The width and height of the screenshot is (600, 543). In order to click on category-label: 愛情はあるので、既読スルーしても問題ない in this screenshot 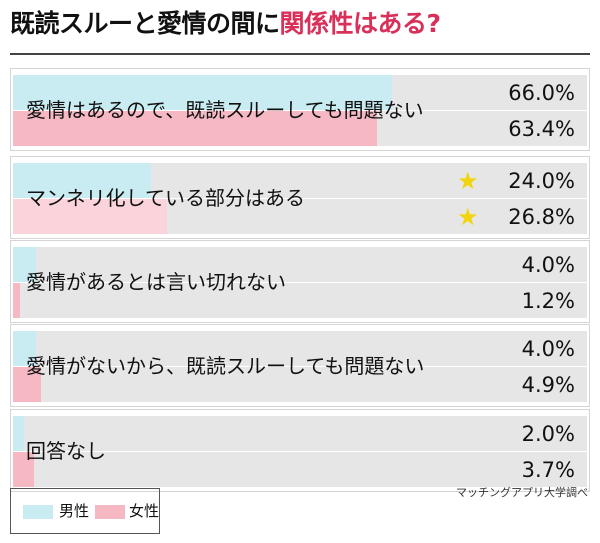, I will do `click(225, 110)`.